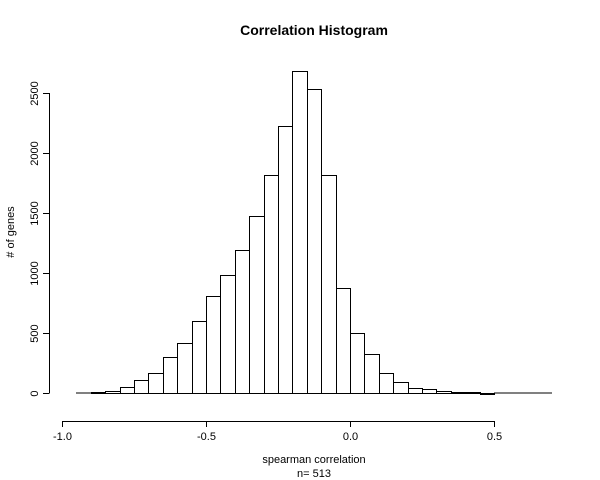 Image resolution: width=600 pixels, height=480 pixels. I want to click on x-tick-label: -0.5, so click(206, 437).